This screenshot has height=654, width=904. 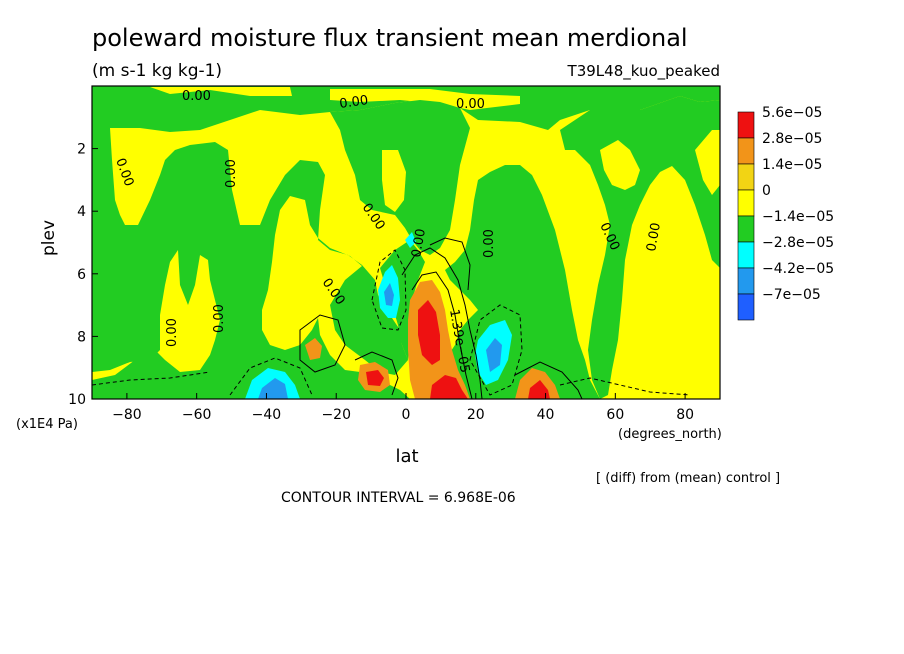 What do you see at coordinates (49, 238) in the screenshot?
I see `y-axis-label: plev` at bounding box center [49, 238].